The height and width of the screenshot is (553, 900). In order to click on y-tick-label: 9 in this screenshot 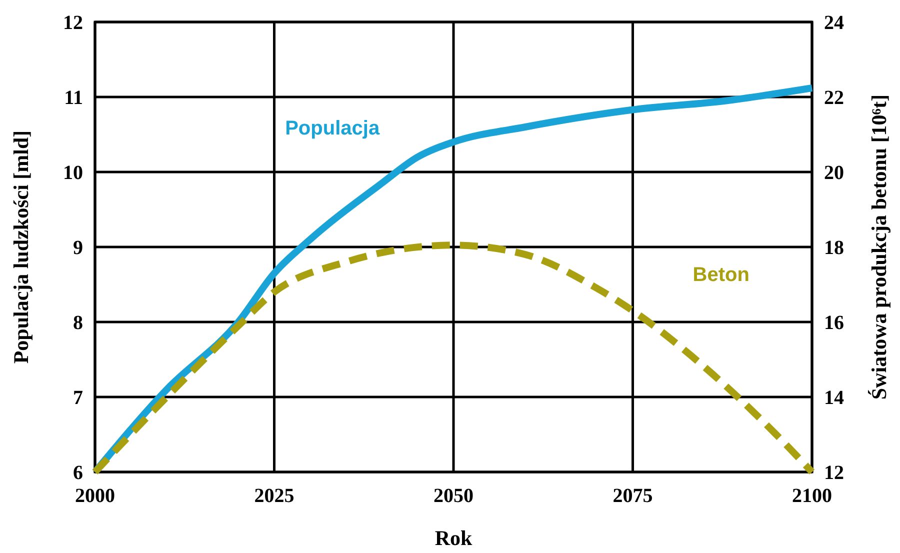, I will do `click(78, 248)`.